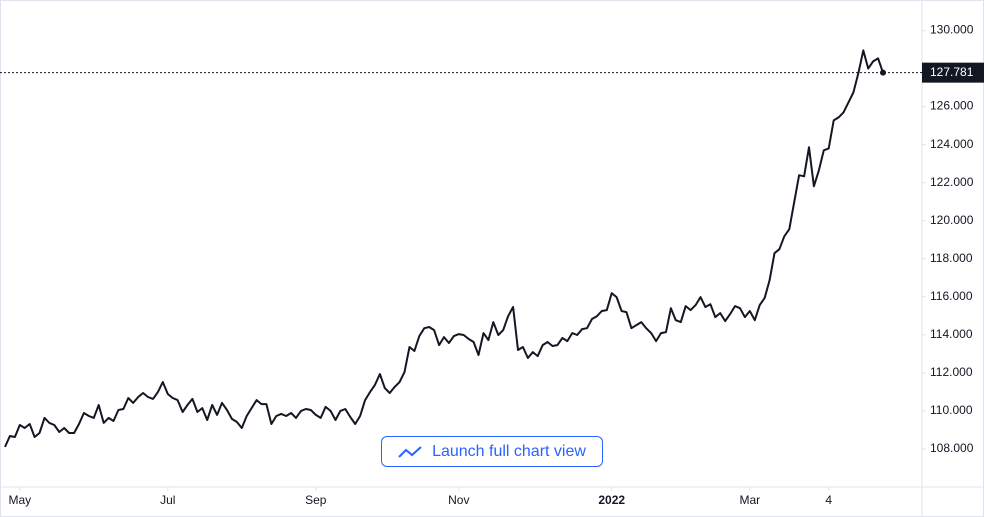  What do you see at coordinates (952, 106) in the screenshot?
I see `y-tick-label: 126.000` at bounding box center [952, 106].